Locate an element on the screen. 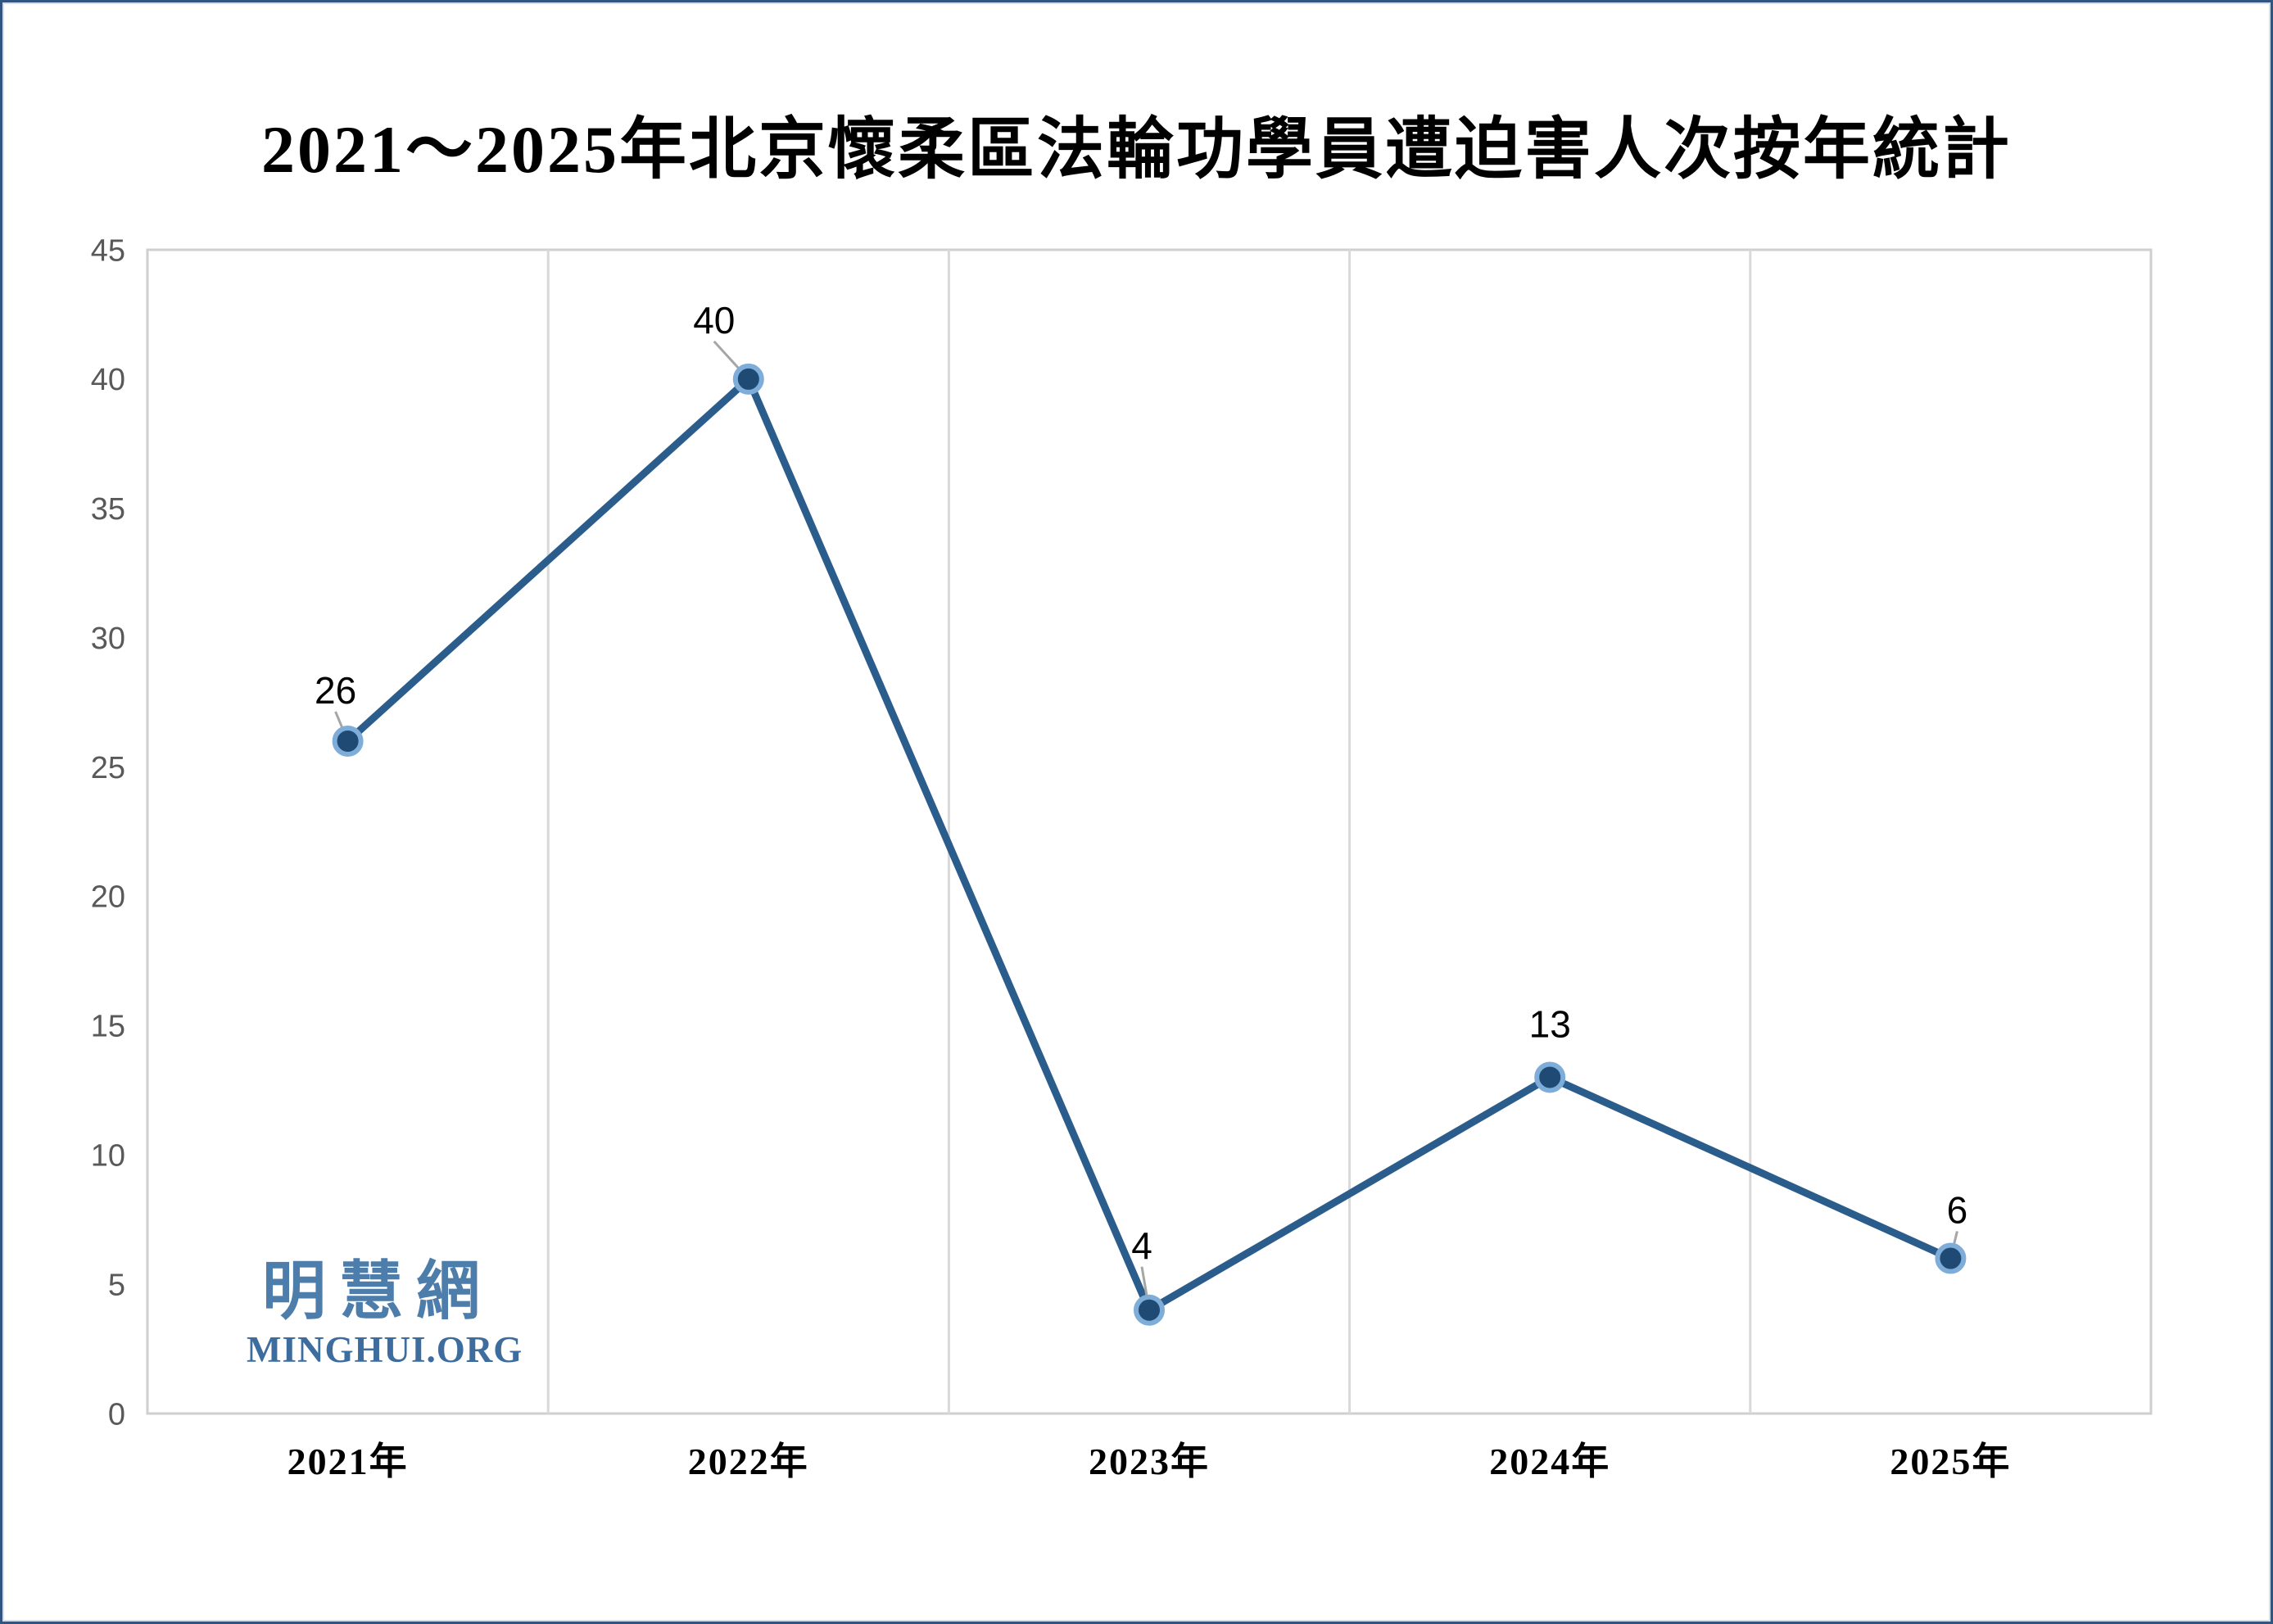 This screenshot has width=2273, height=1624. minghui-watermark: 明慧網 MINGHUI.ORG is located at coordinates (385, 1312).